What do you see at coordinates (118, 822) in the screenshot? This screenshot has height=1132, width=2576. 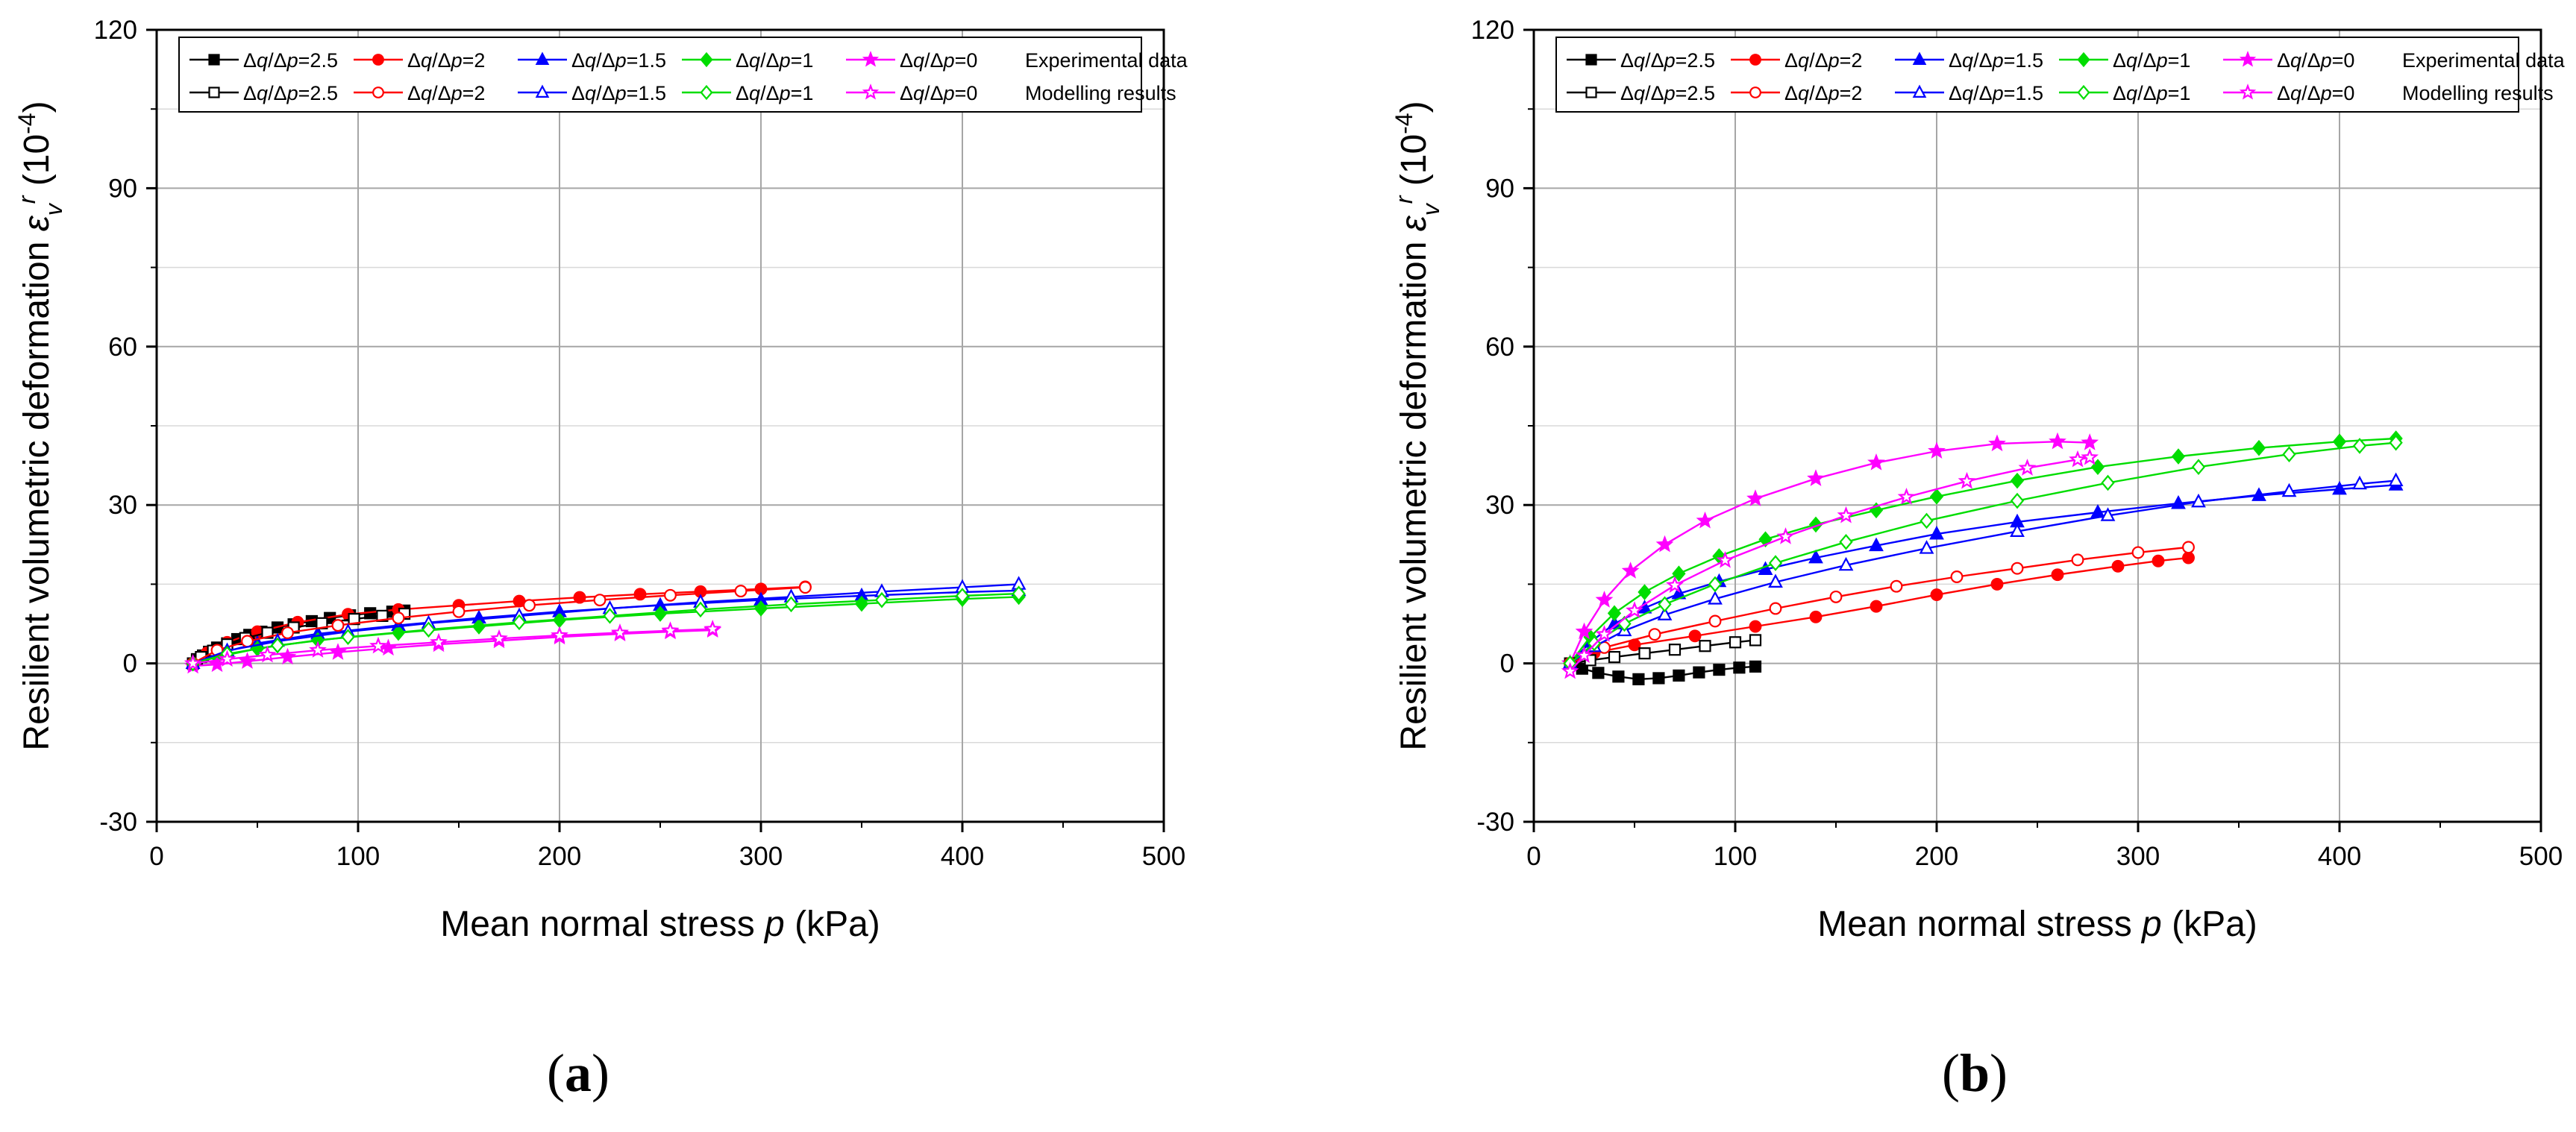 I see `y-tick-label: -30` at bounding box center [118, 822].